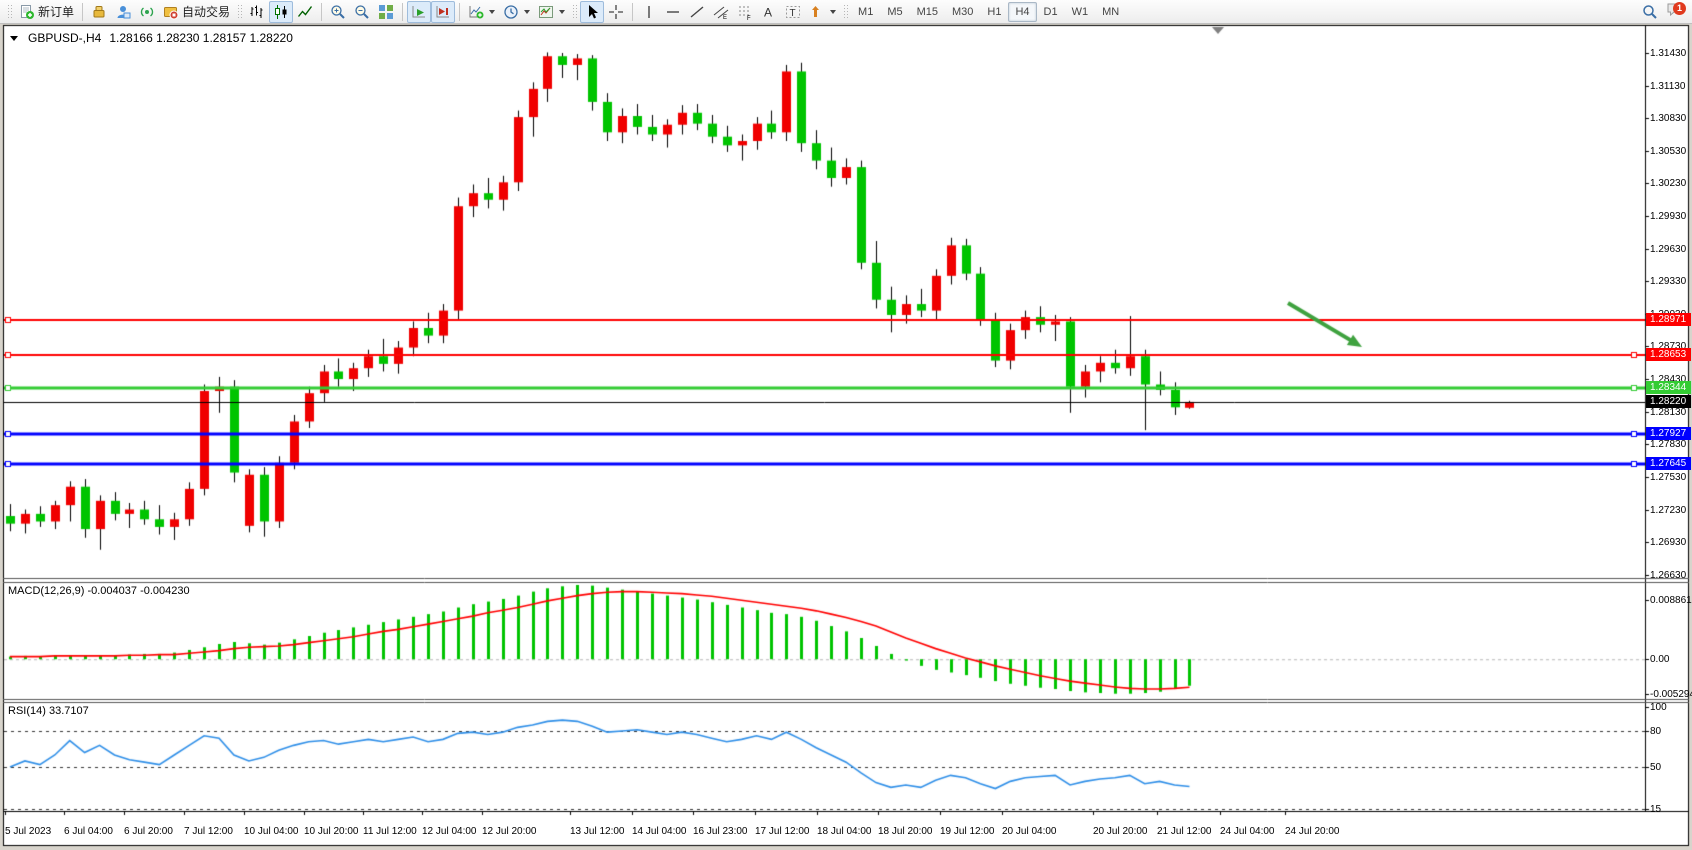 This screenshot has width=1692, height=850. What do you see at coordinates (1022, 11) in the screenshot?
I see `timeframe-h4: H4` at bounding box center [1022, 11].